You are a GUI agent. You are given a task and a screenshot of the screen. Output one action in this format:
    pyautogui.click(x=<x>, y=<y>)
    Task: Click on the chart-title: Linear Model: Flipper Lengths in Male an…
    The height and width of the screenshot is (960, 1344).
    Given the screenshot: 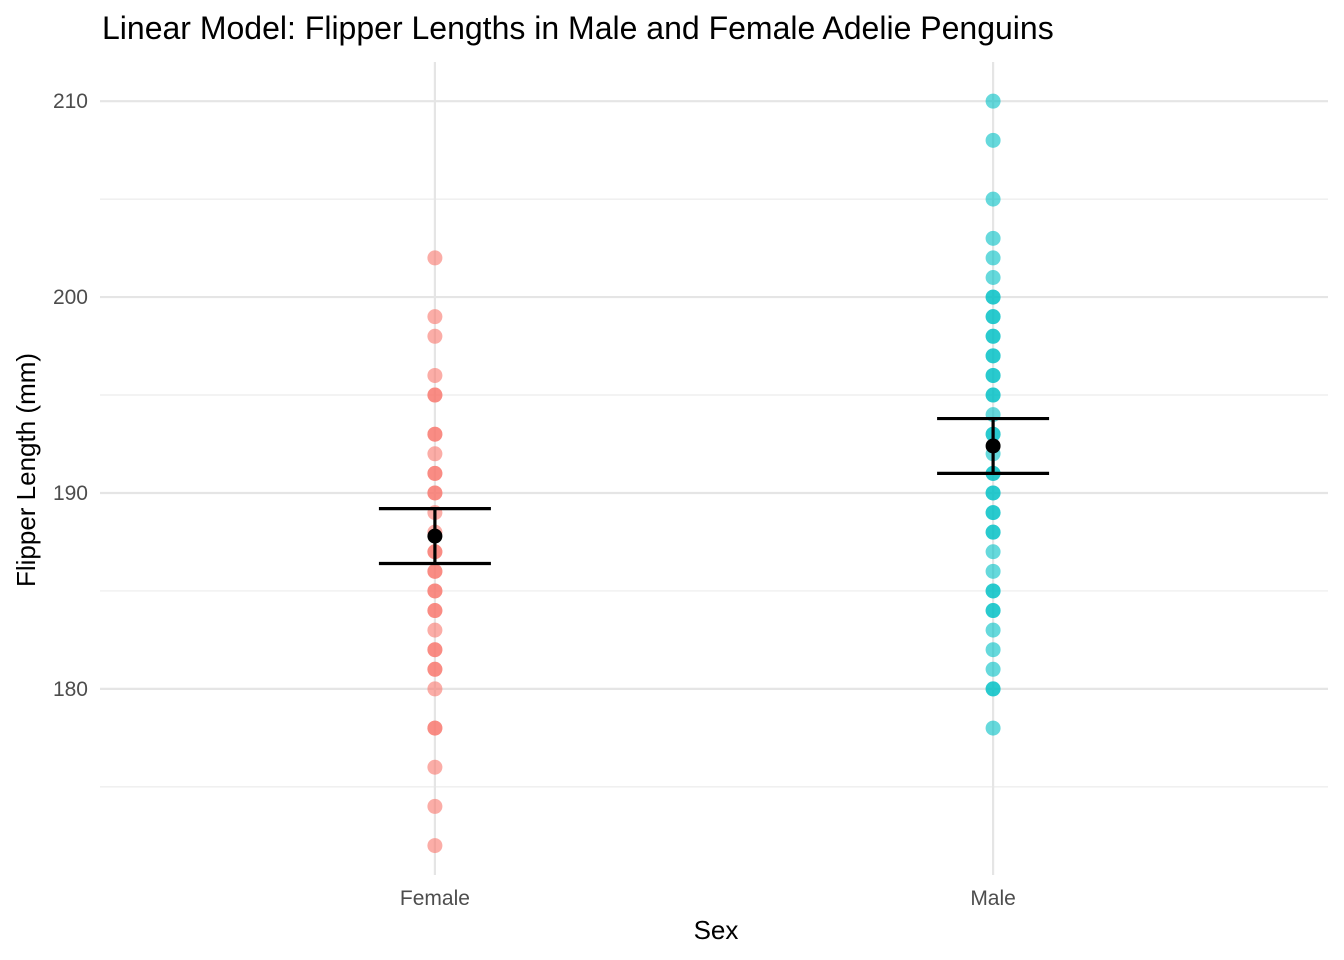 What is the action you would take?
    pyautogui.click(x=578, y=28)
    